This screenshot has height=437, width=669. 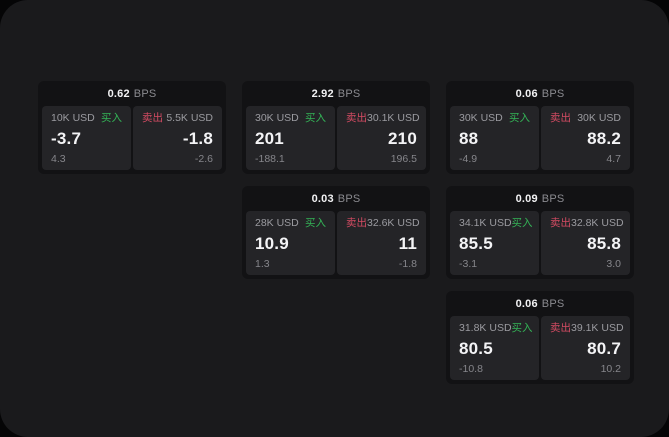 What do you see at coordinates (599, 118) in the screenshot?
I see `sell-size-label: 30K USD` at bounding box center [599, 118].